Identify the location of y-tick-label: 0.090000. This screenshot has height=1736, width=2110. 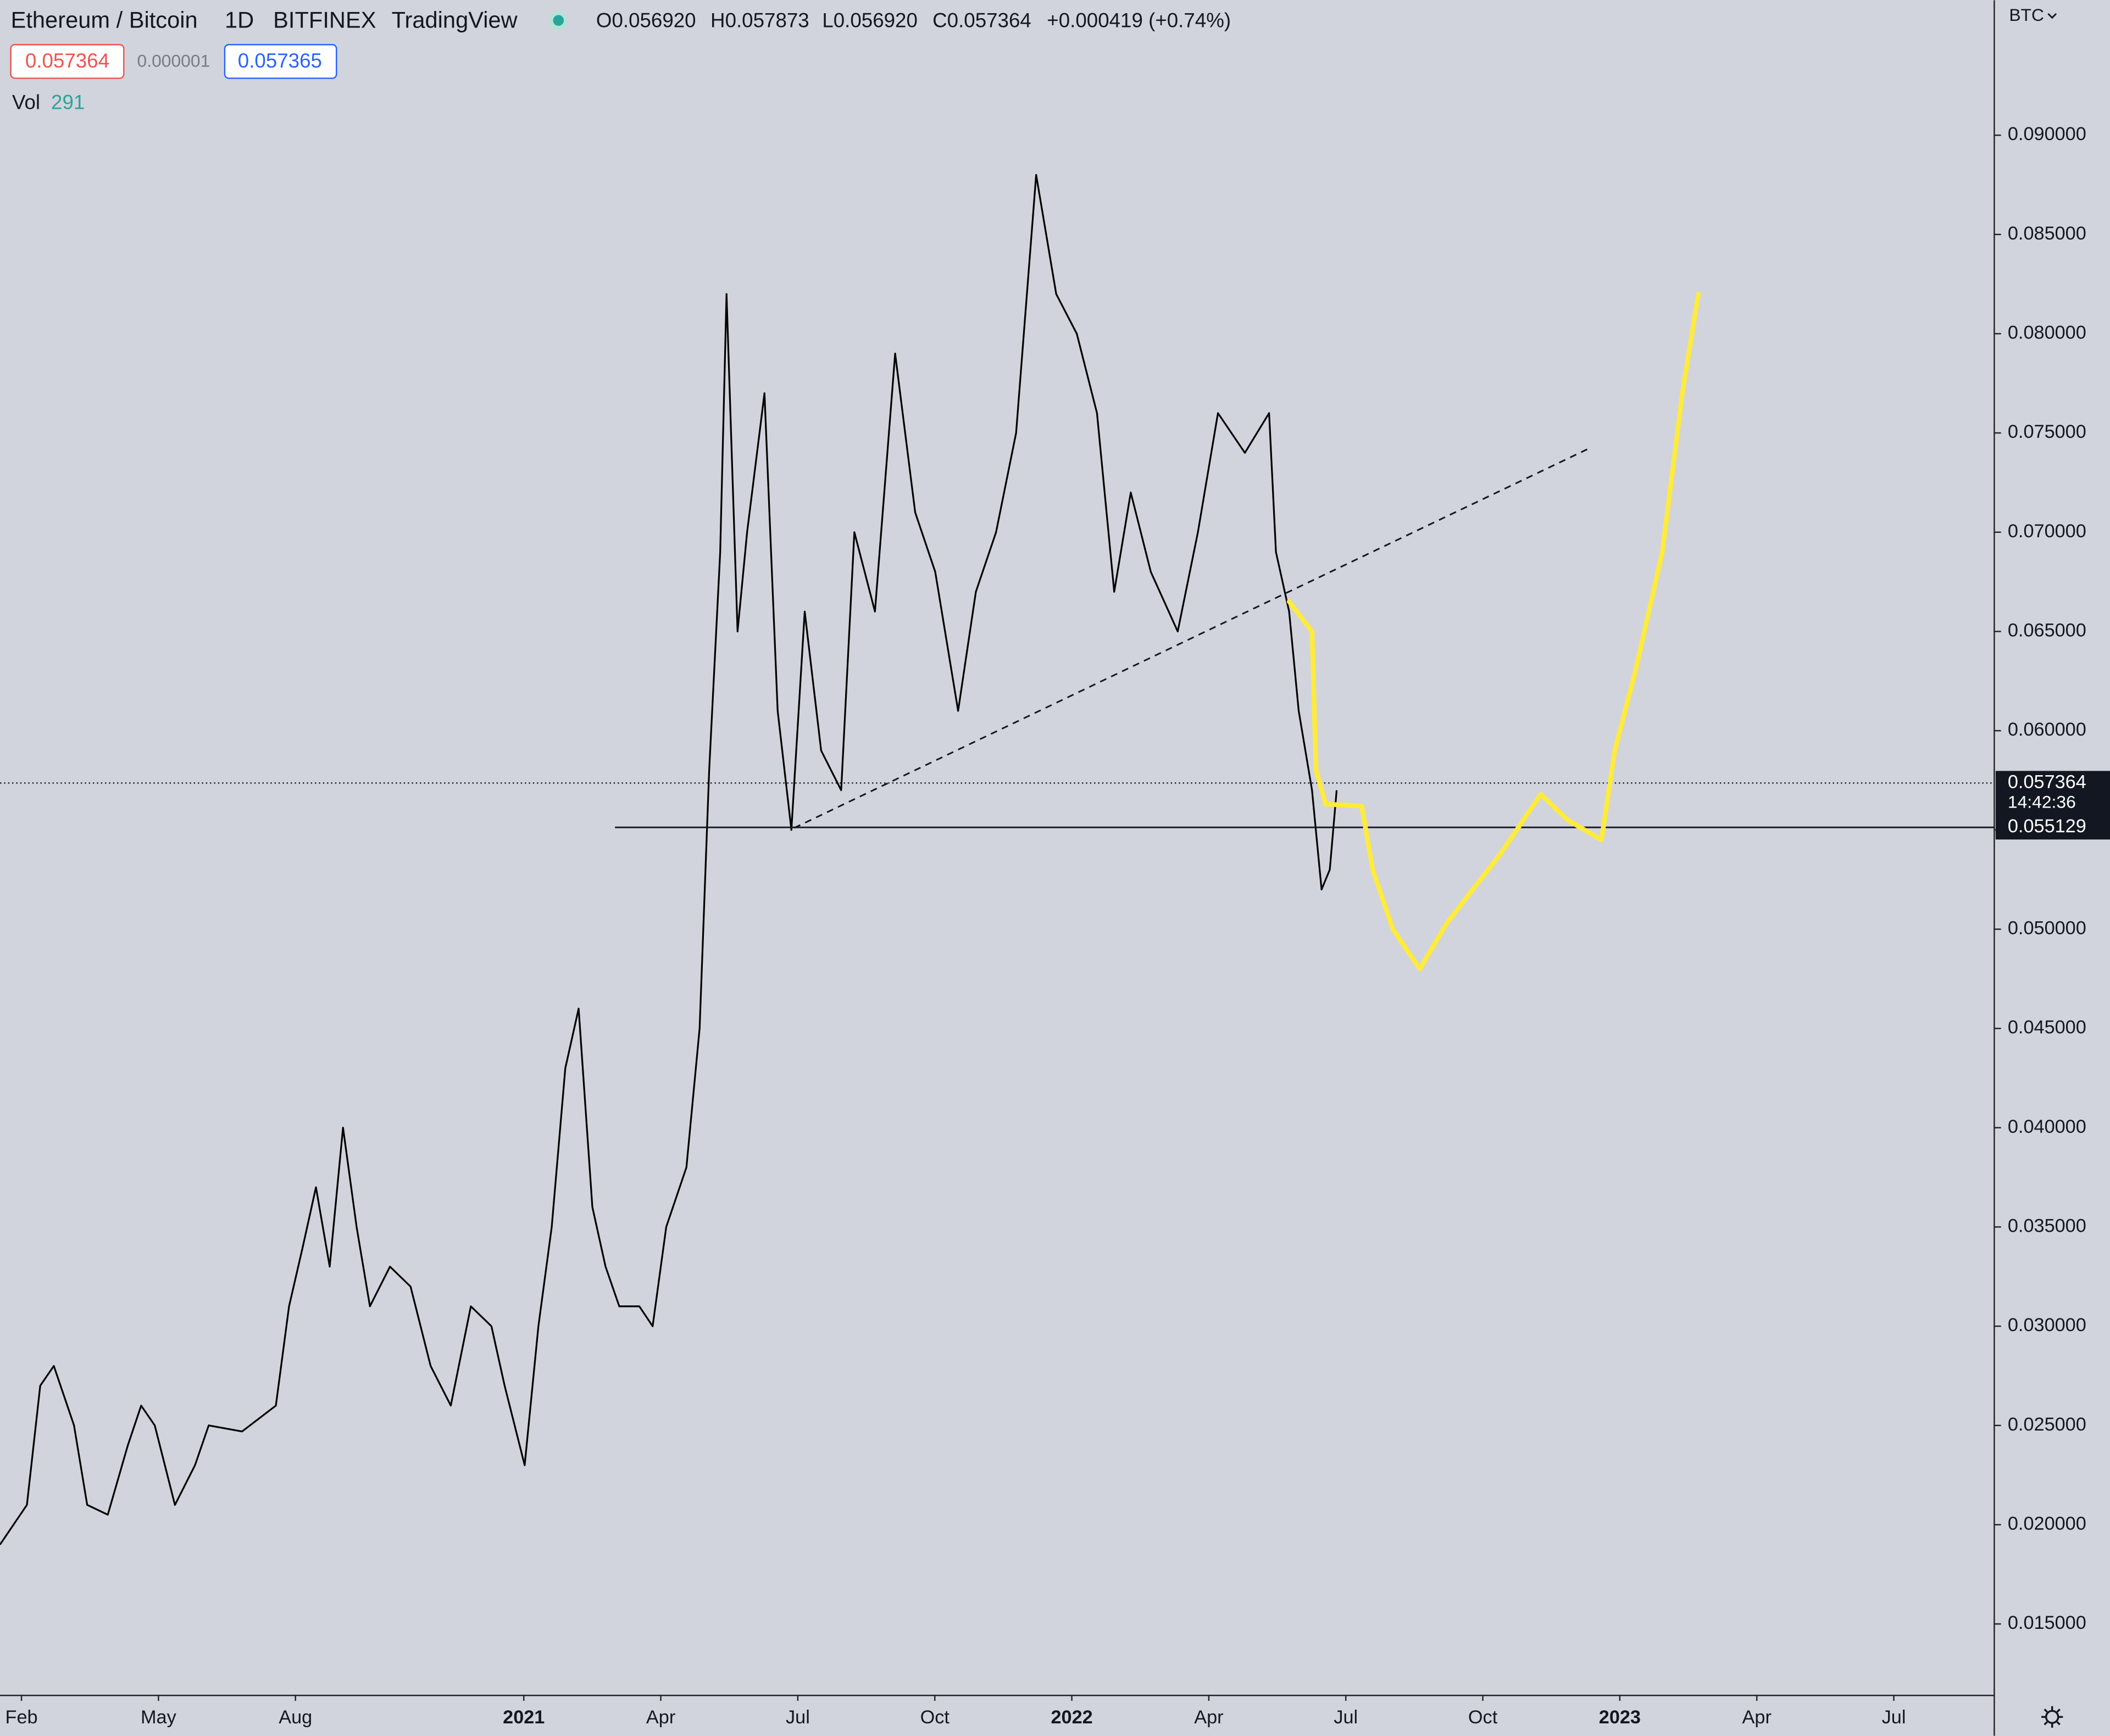
(2047, 134).